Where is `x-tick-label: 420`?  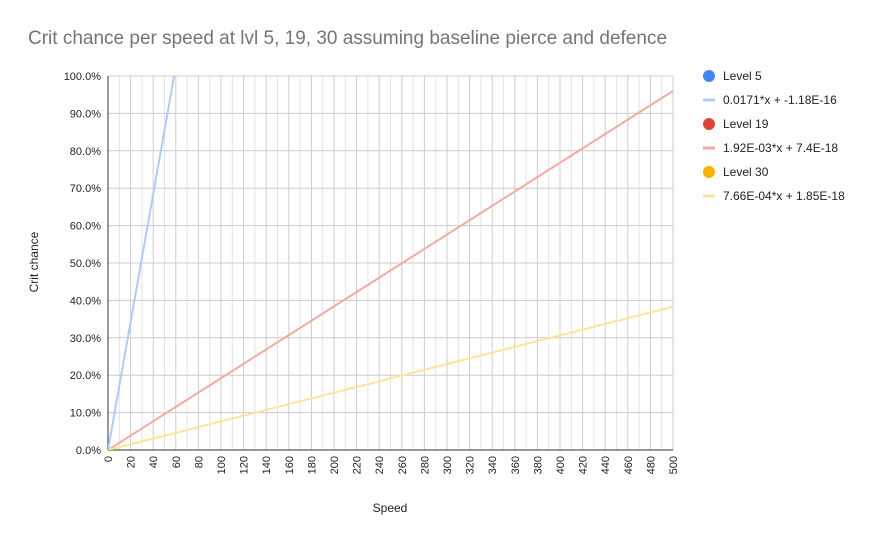 x-tick-label: 420 is located at coordinates (584, 465).